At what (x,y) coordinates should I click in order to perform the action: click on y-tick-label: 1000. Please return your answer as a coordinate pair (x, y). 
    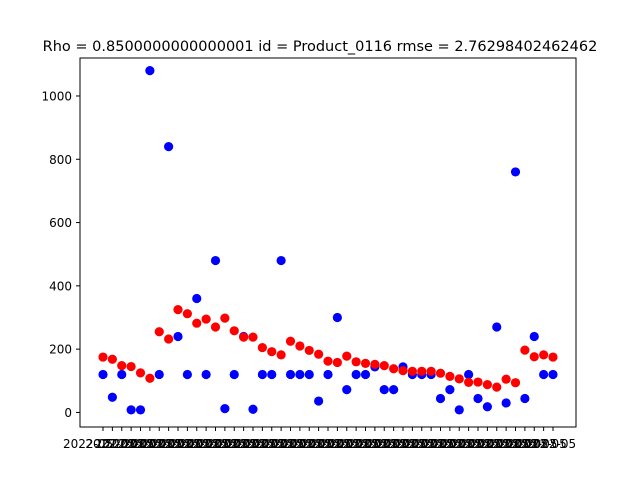
    Looking at the image, I should click on (56, 96).